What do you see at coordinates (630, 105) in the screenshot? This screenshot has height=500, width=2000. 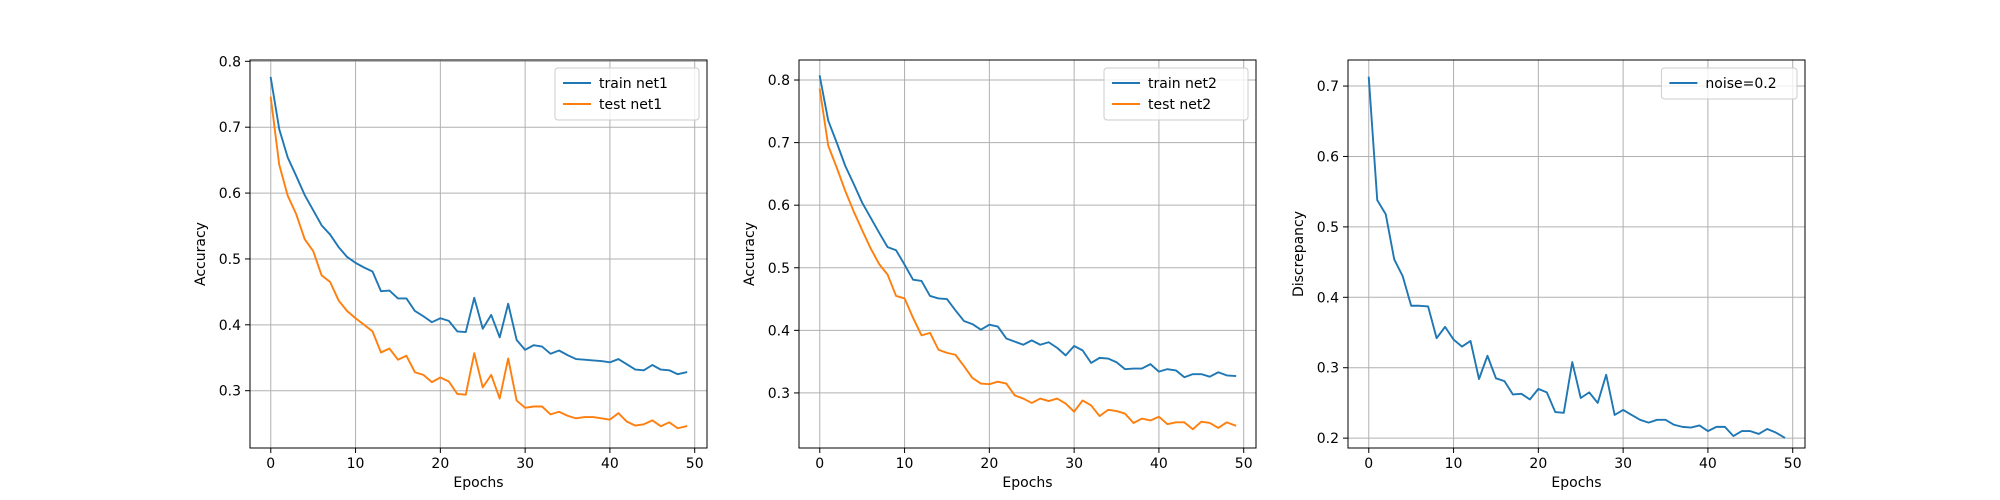 I see `legend-label: test net1` at bounding box center [630, 105].